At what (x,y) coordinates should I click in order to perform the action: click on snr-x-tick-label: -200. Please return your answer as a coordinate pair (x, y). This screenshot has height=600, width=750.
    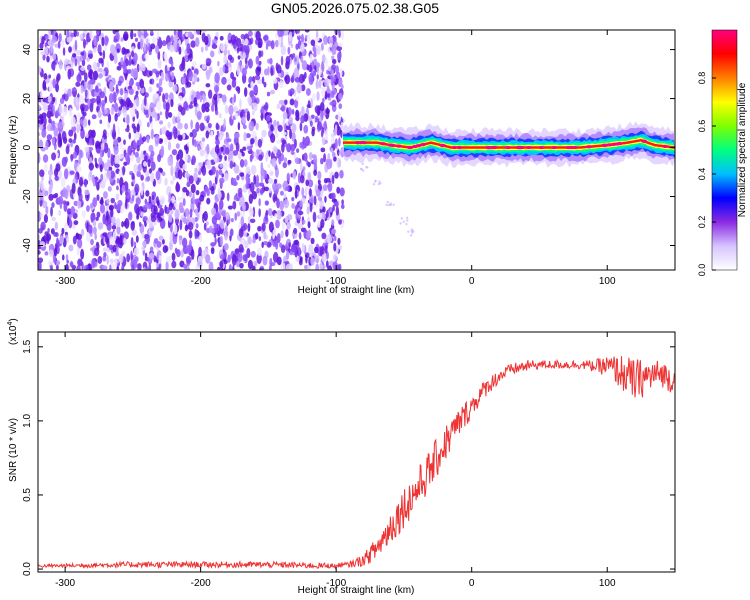
    Looking at the image, I should click on (201, 583).